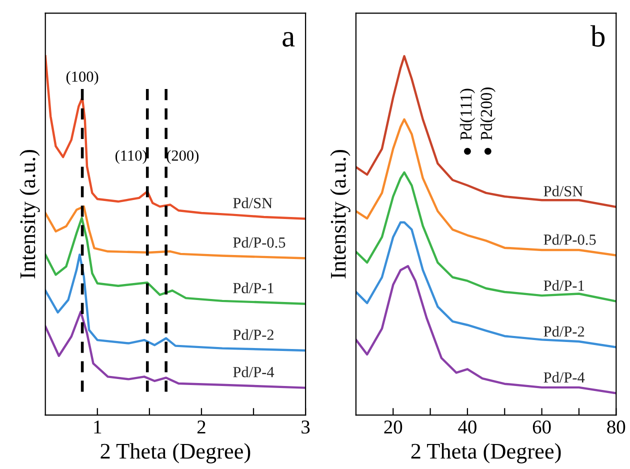  Describe the element at coordinates (468, 114) in the screenshot. I see `annotation: Pd(111)` at that location.